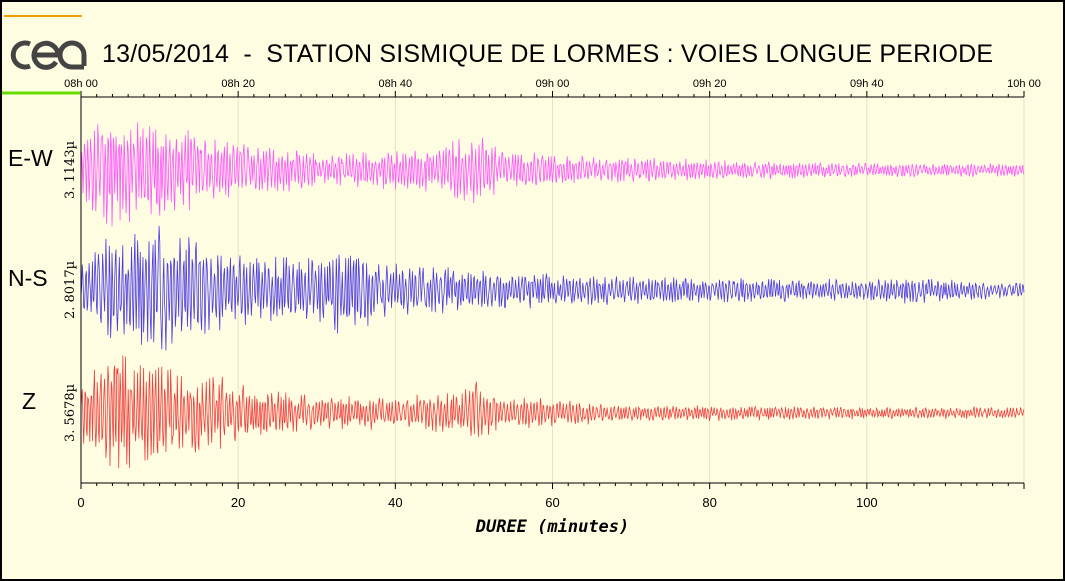 This screenshot has width=1065, height=581. Describe the element at coordinates (552, 527) in the screenshot. I see `x-axis-label: DUREE (minutes)` at that location.